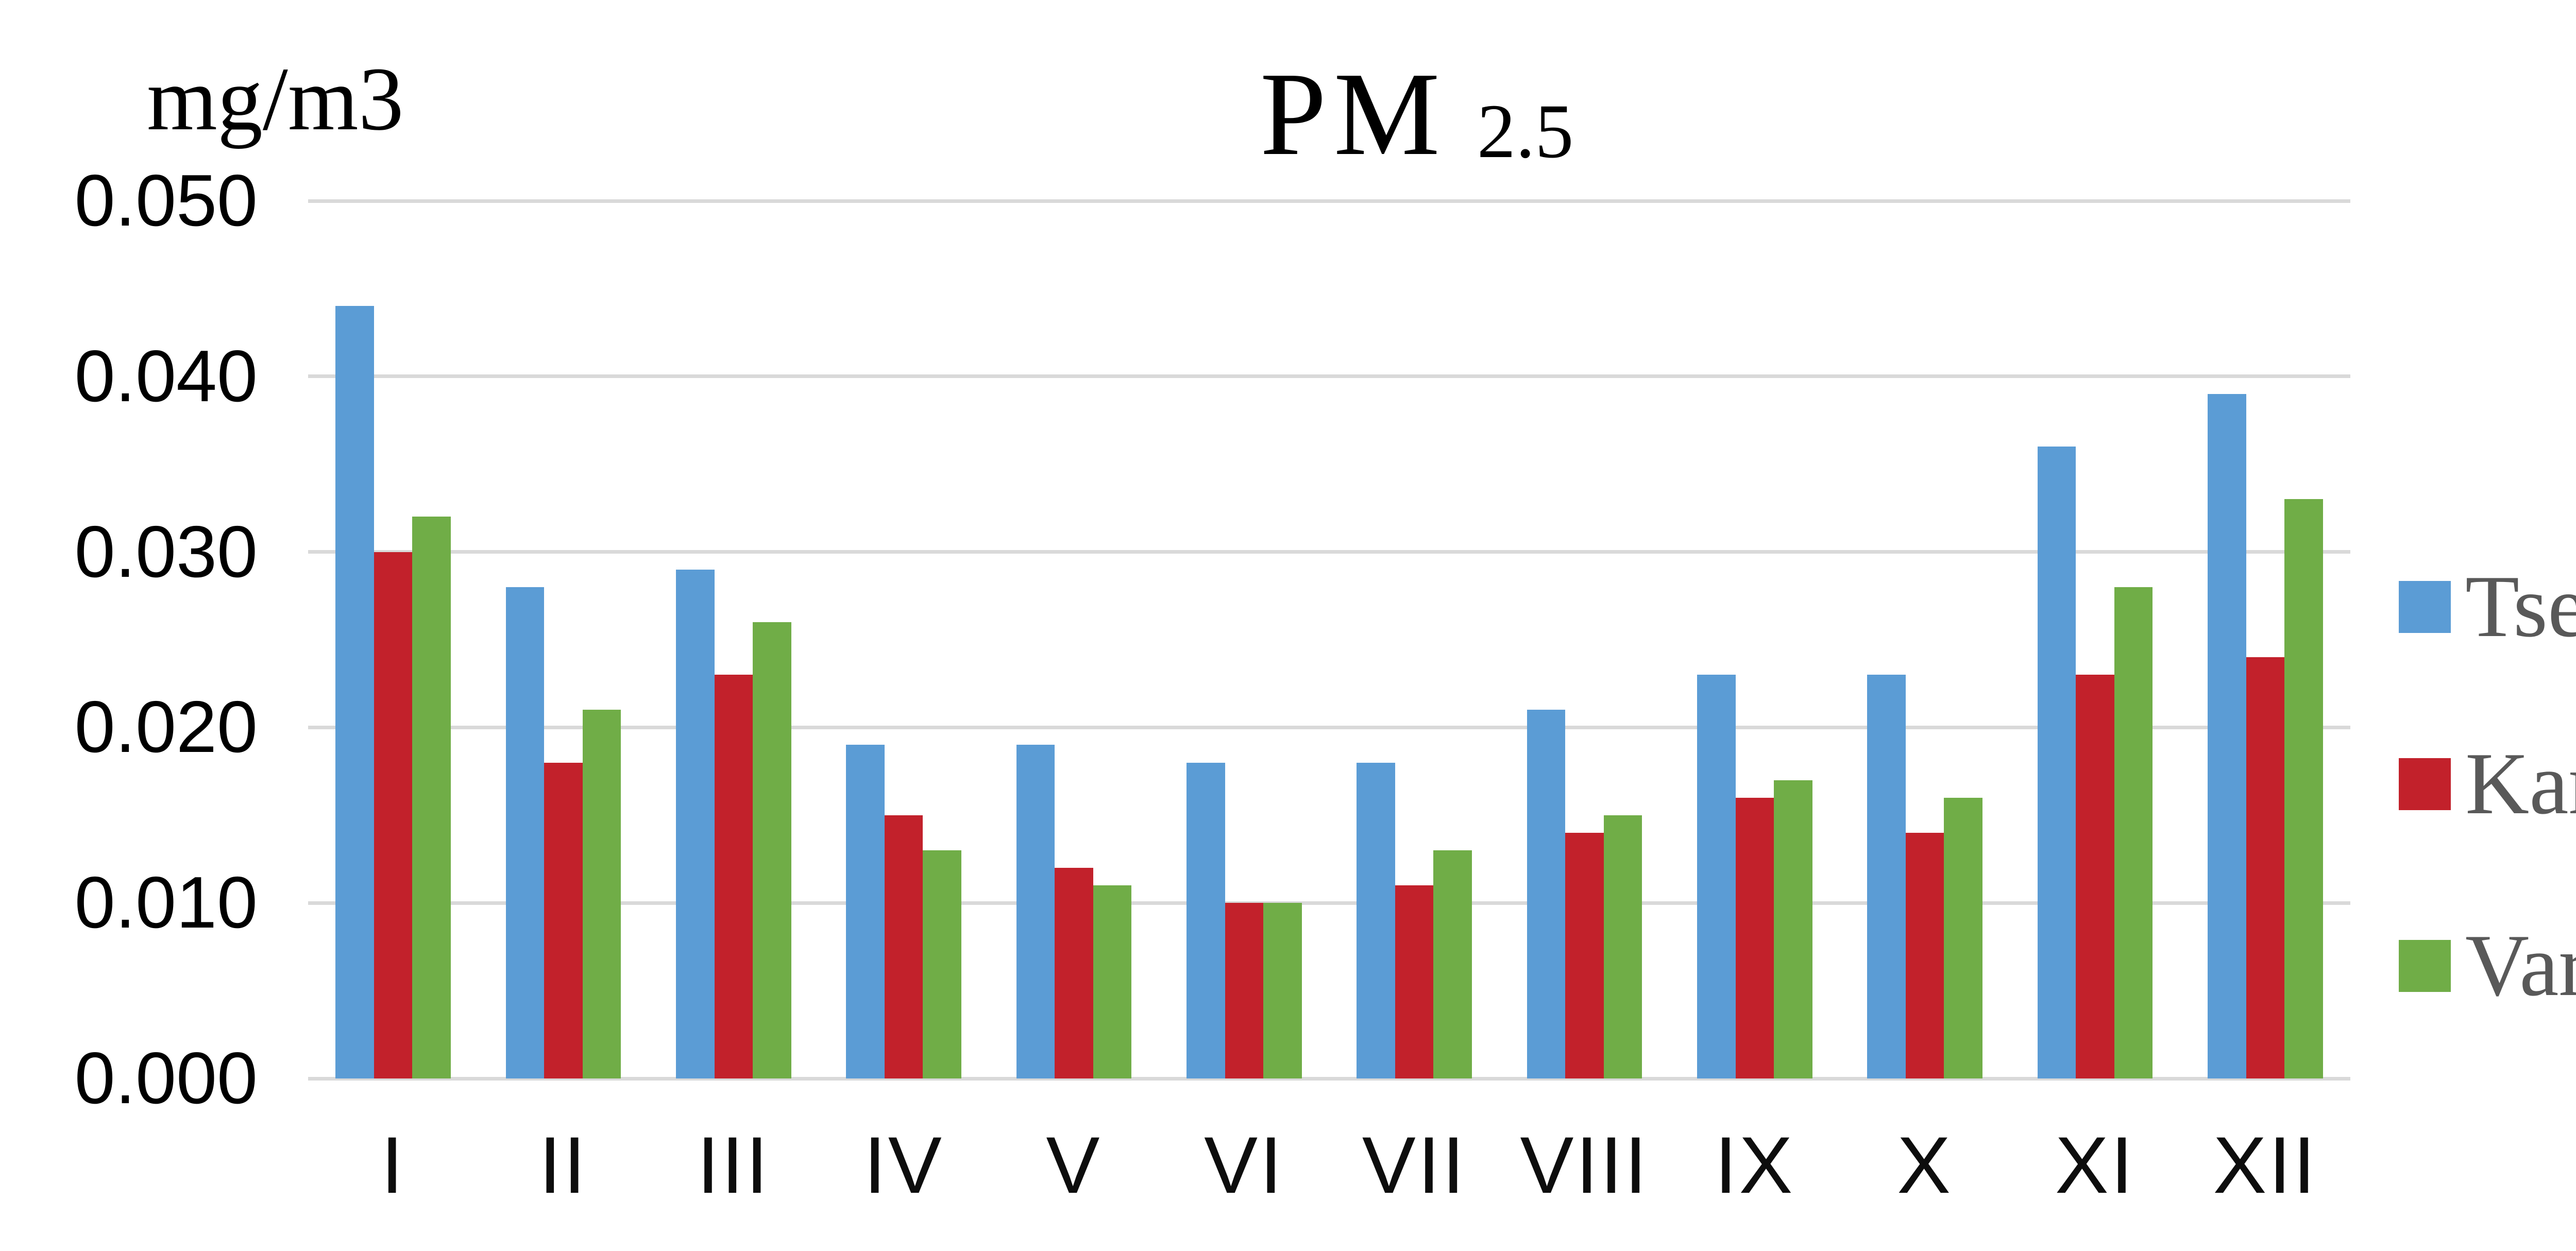 The height and width of the screenshot is (1251, 2576). Describe the element at coordinates (2227, 735) in the screenshot. I see `bar-tsereteli-XII` at that location.